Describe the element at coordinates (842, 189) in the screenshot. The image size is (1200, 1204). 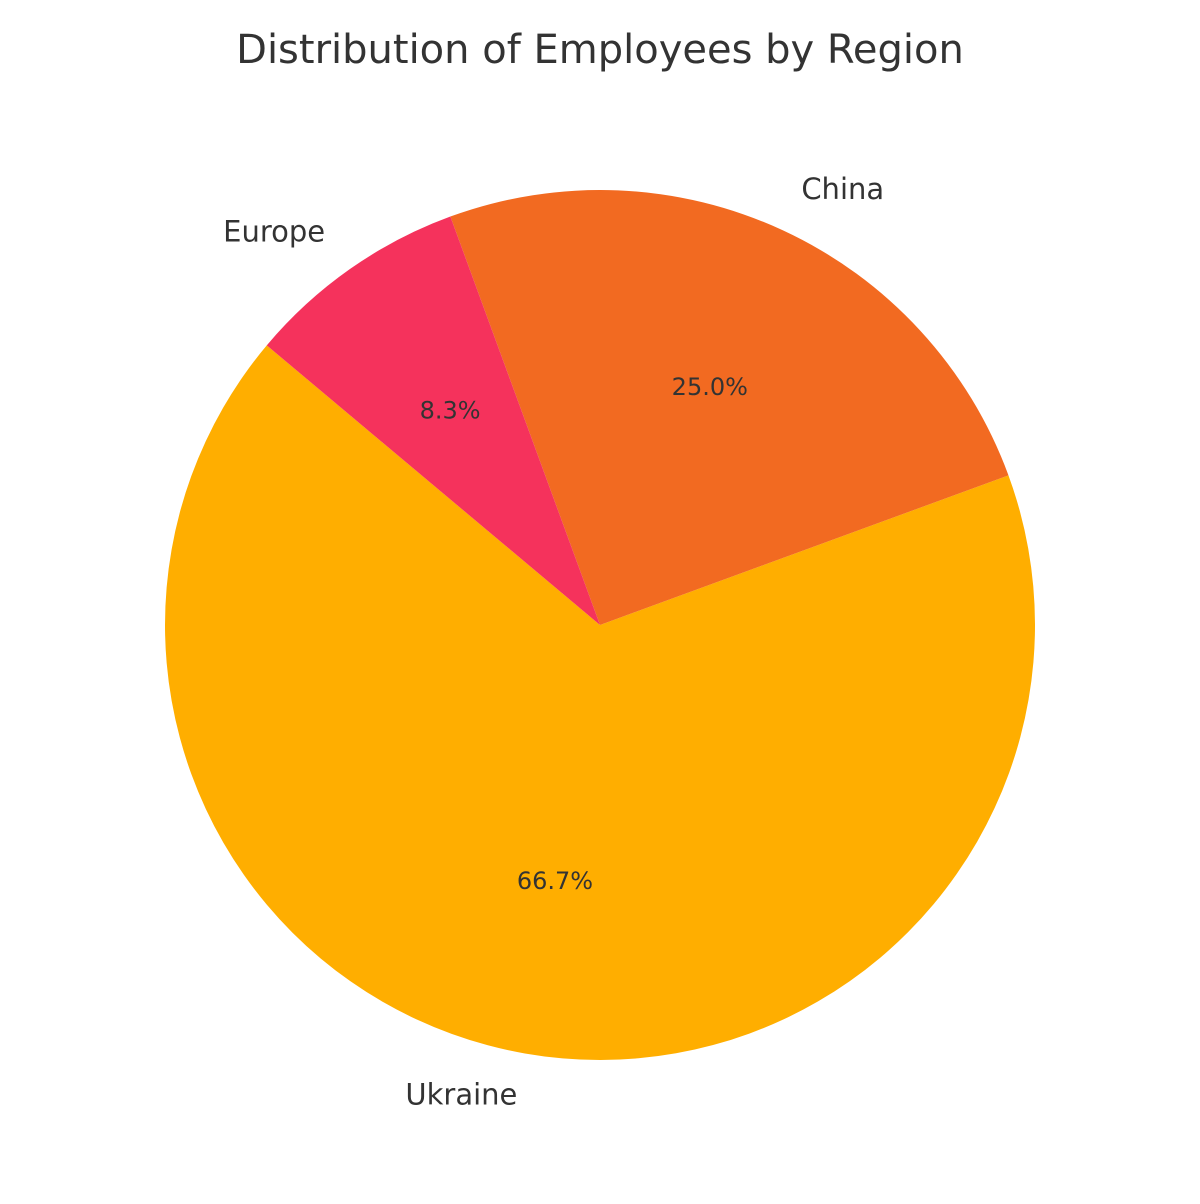
I see `slice-label-china: China` at that location.